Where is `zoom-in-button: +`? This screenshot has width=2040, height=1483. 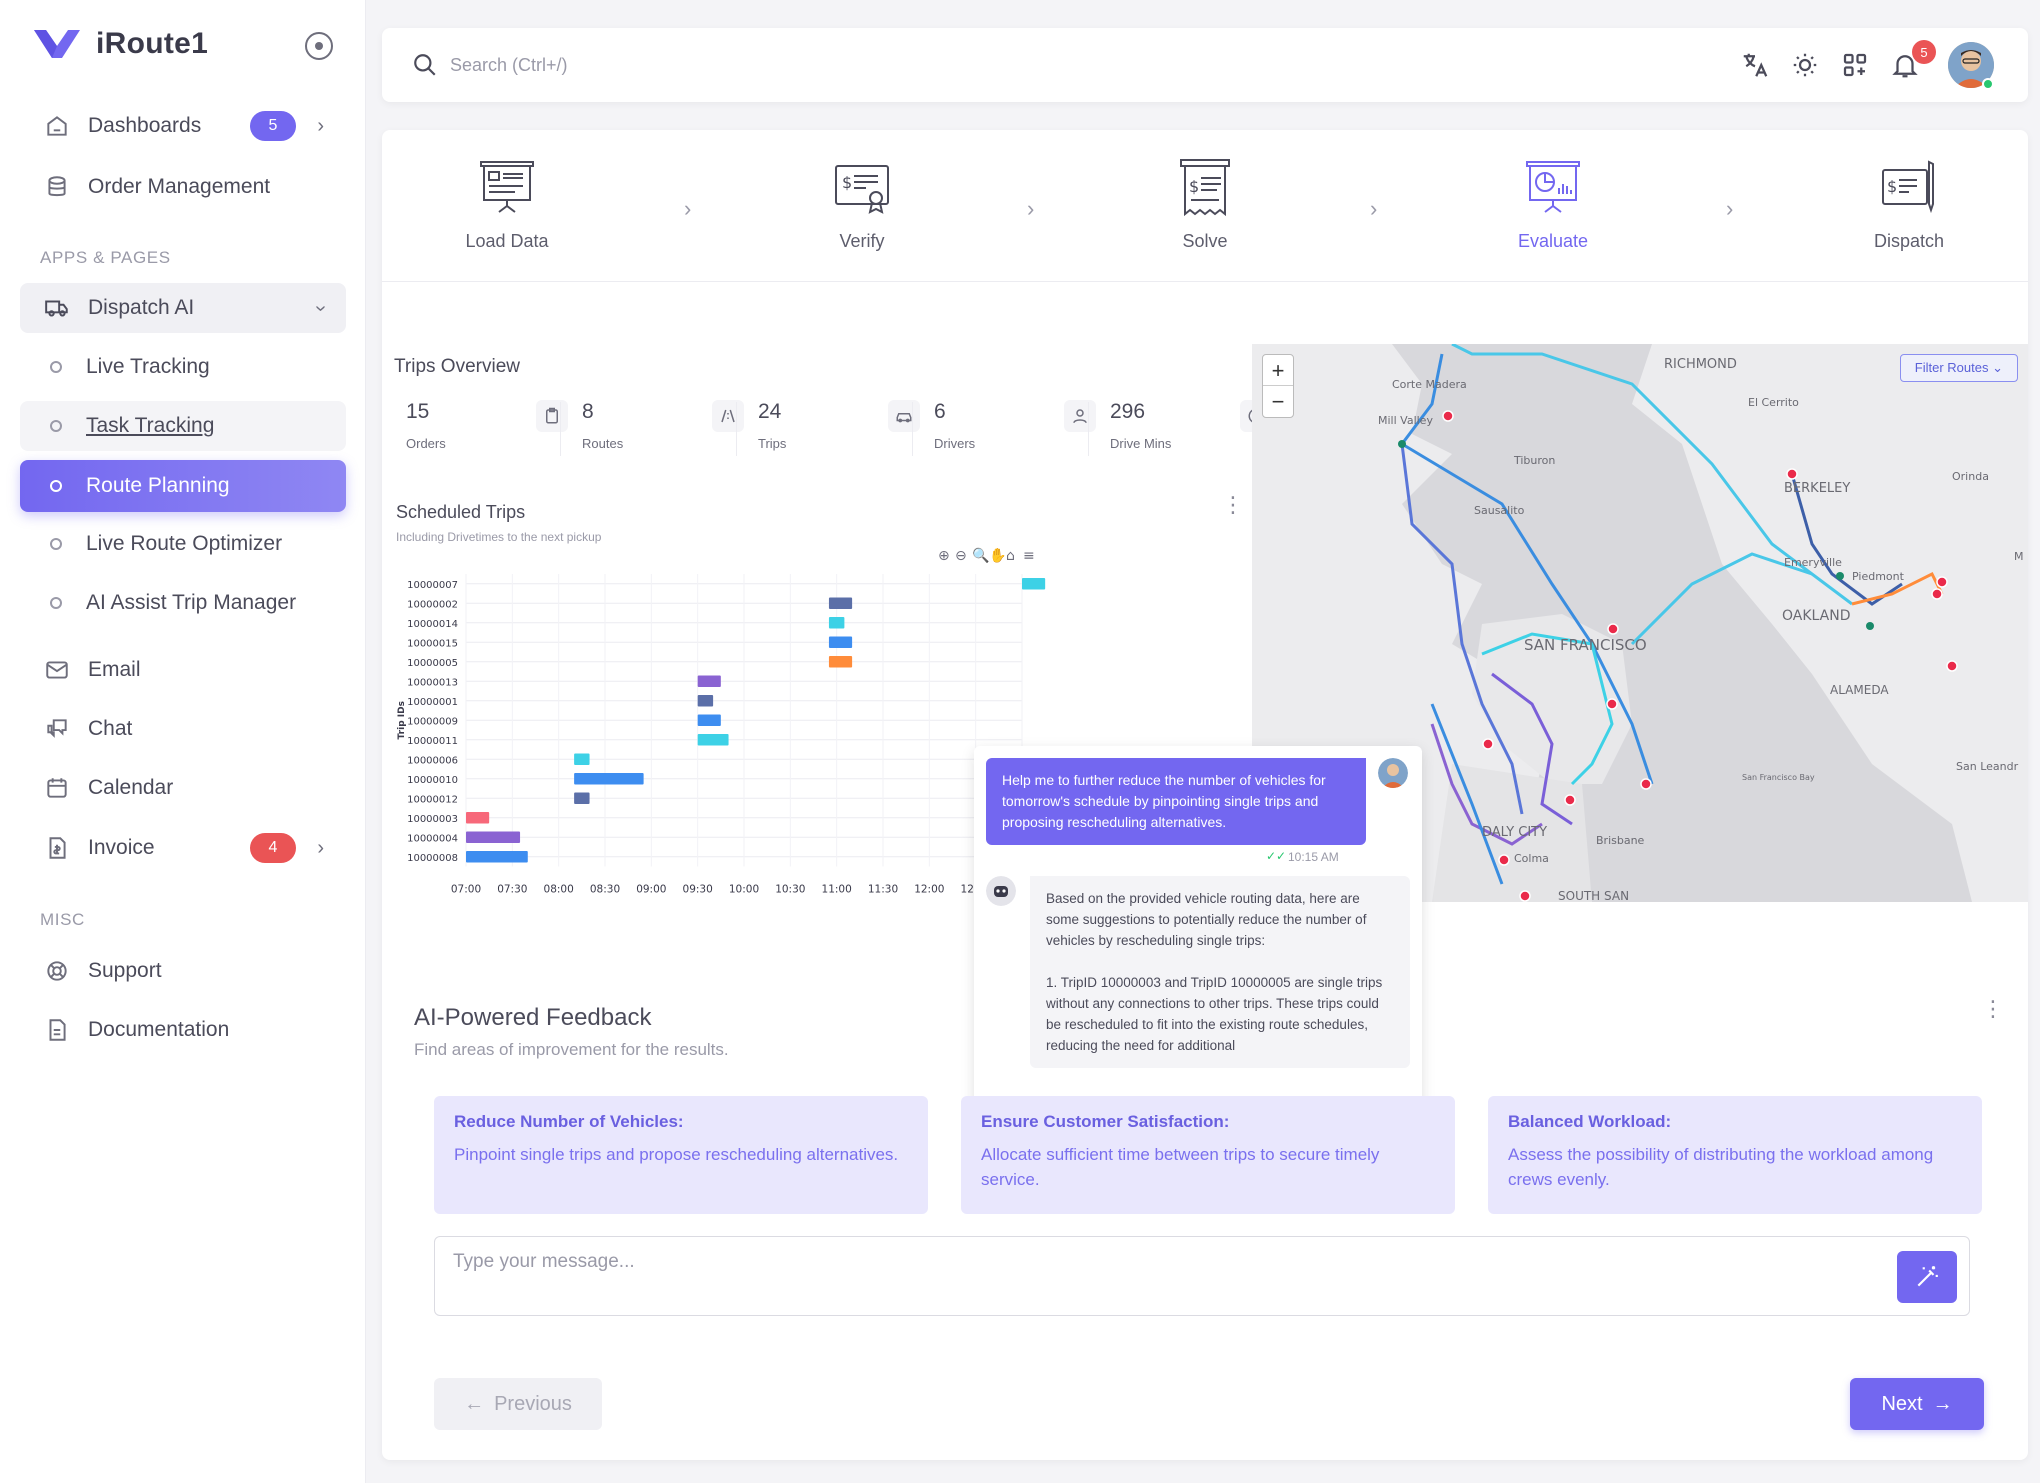 zoom-in-button: + is located at coordinates (1278, 370).